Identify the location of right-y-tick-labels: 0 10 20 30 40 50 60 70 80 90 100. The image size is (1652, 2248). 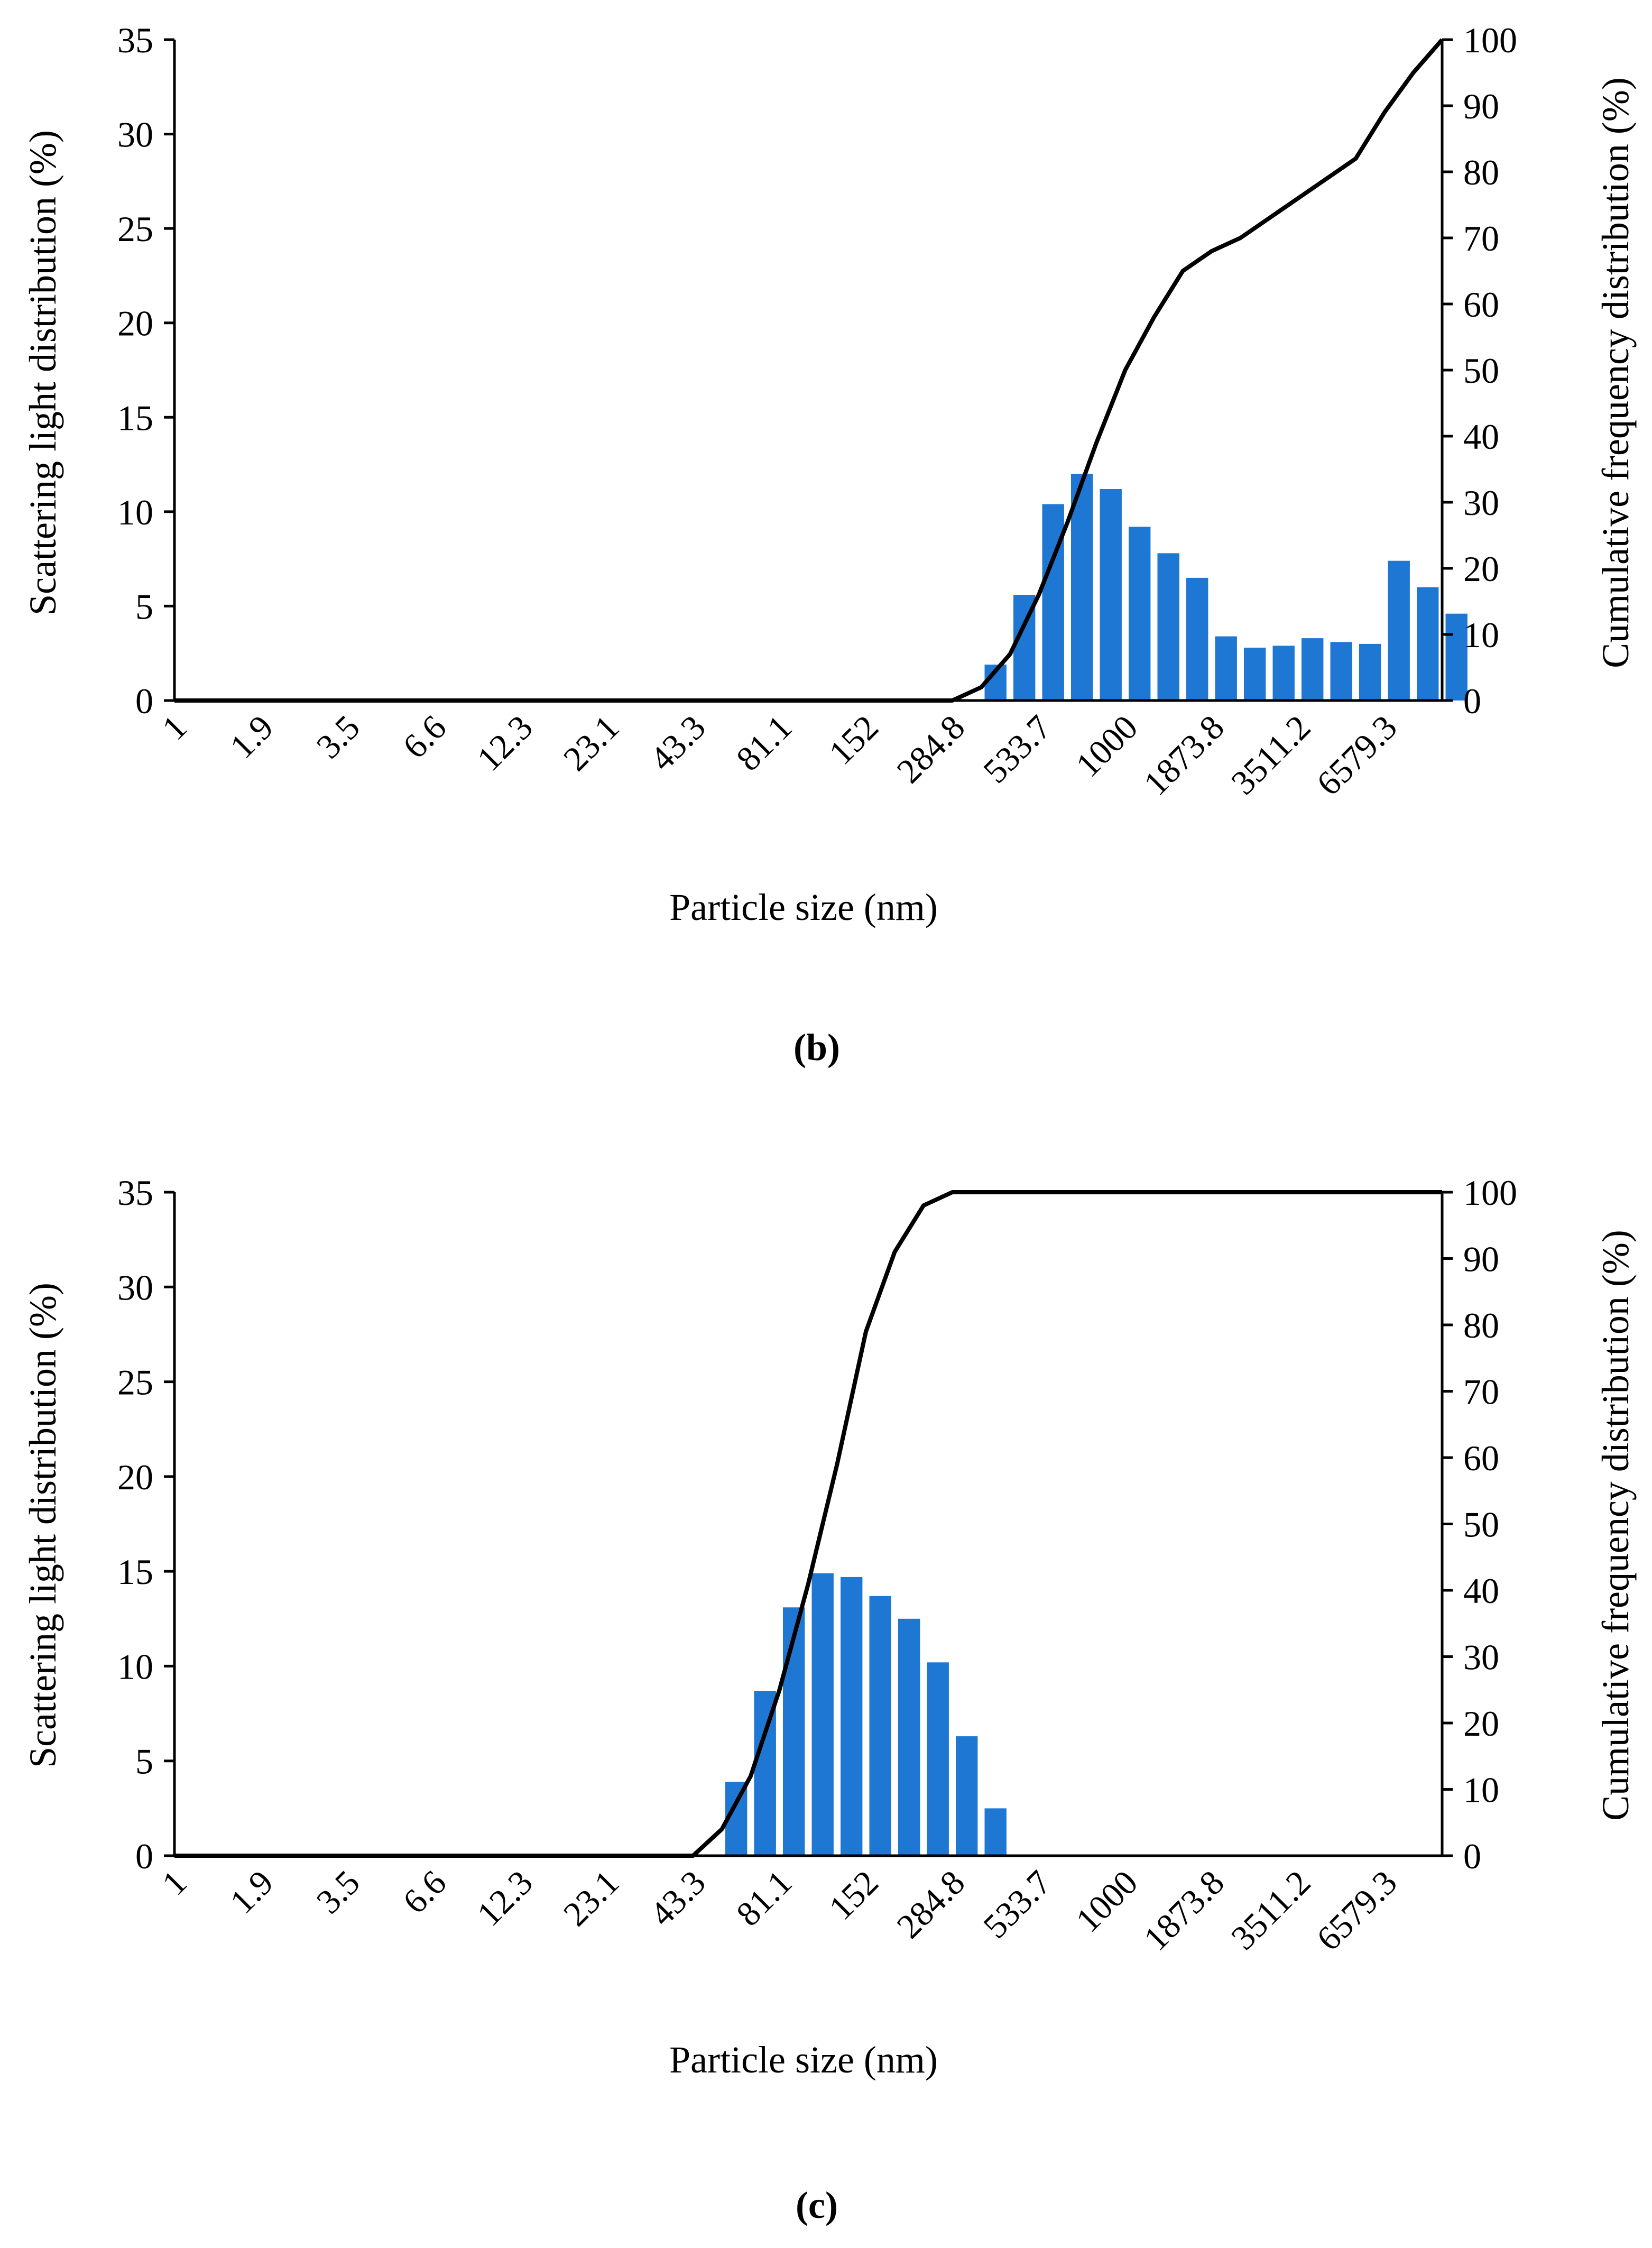
(1490, 370).